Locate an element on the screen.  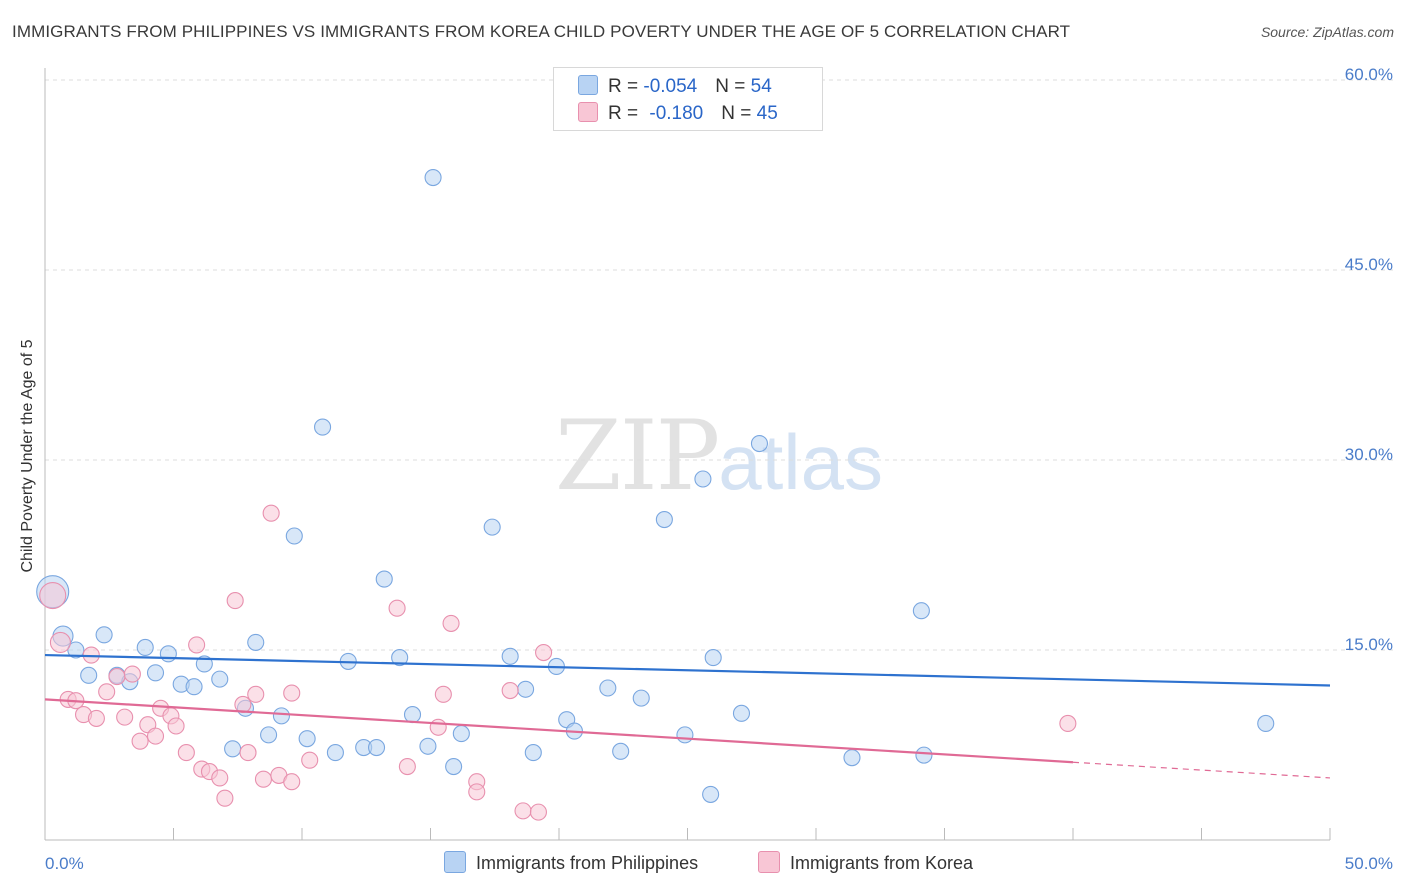
legend-r-value: -0.180 is located at coordinates (676, 113).